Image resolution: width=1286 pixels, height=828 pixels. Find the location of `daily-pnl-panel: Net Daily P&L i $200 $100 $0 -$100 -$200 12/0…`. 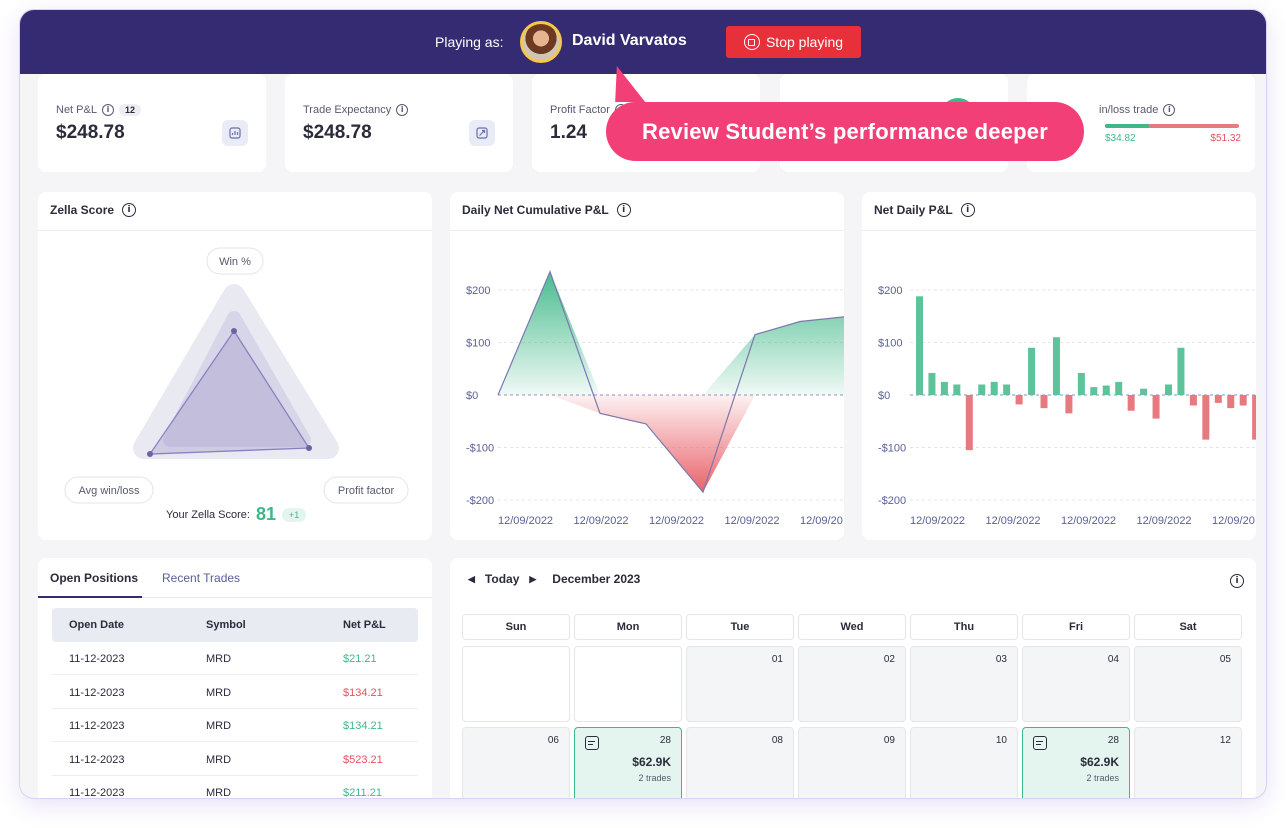

daily-pnl-panel: Net Daily P&L i $200 $100 $0 -$100 -$200 12/0… is located at coordinates (1059, 366).